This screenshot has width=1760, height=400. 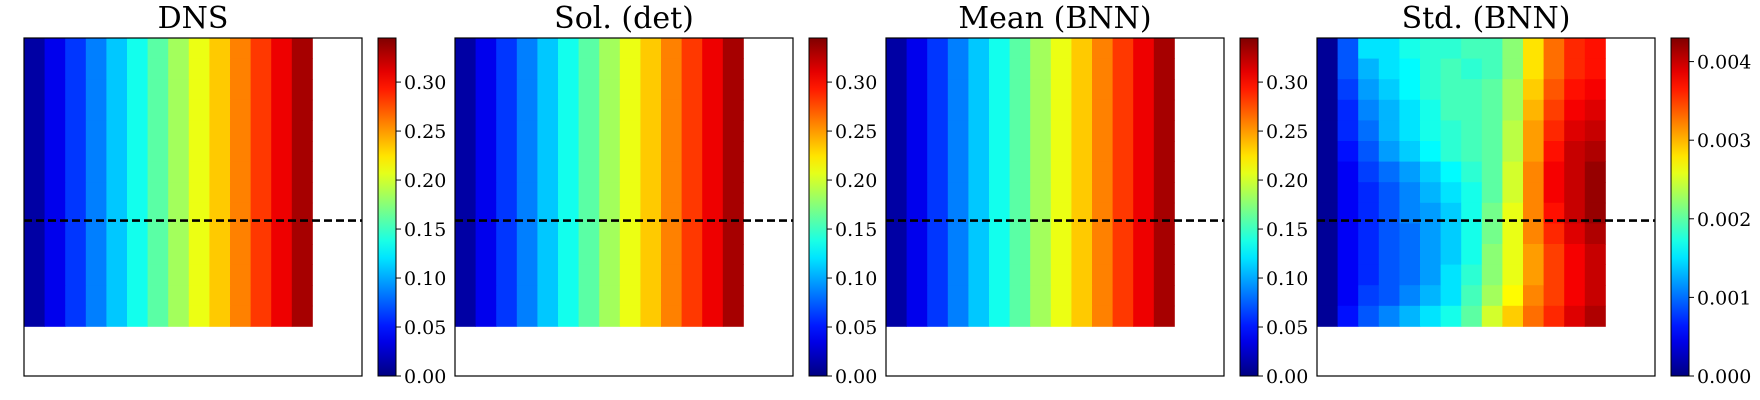 I want to click on colorbar-tick-label: 0.20, so click(x=1287, y=181).